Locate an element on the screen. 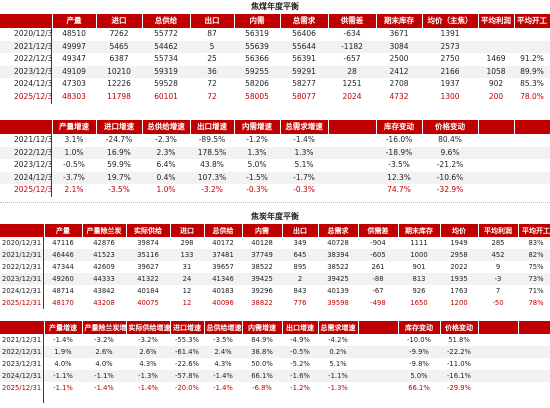 Image resolution: width=550 pixels, height=408 pixels. table-cell: 3671 is located at coordinates (399, 34).